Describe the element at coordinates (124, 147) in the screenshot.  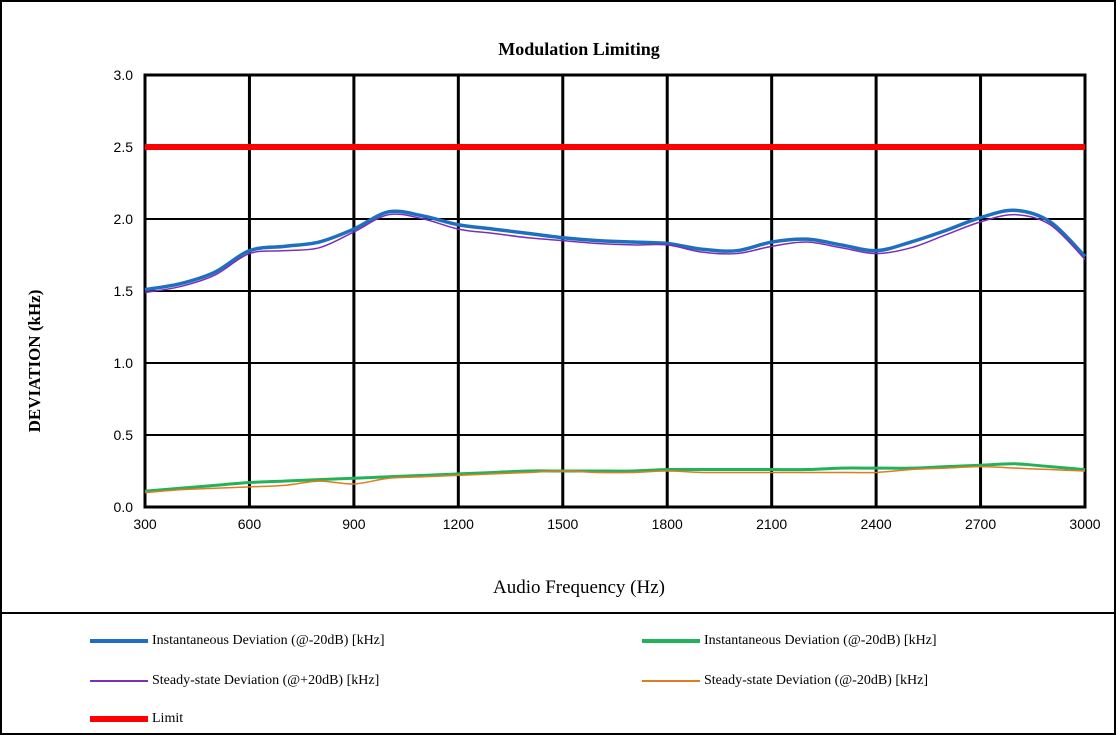
I see `y-tick-label: 2.5` at that location.